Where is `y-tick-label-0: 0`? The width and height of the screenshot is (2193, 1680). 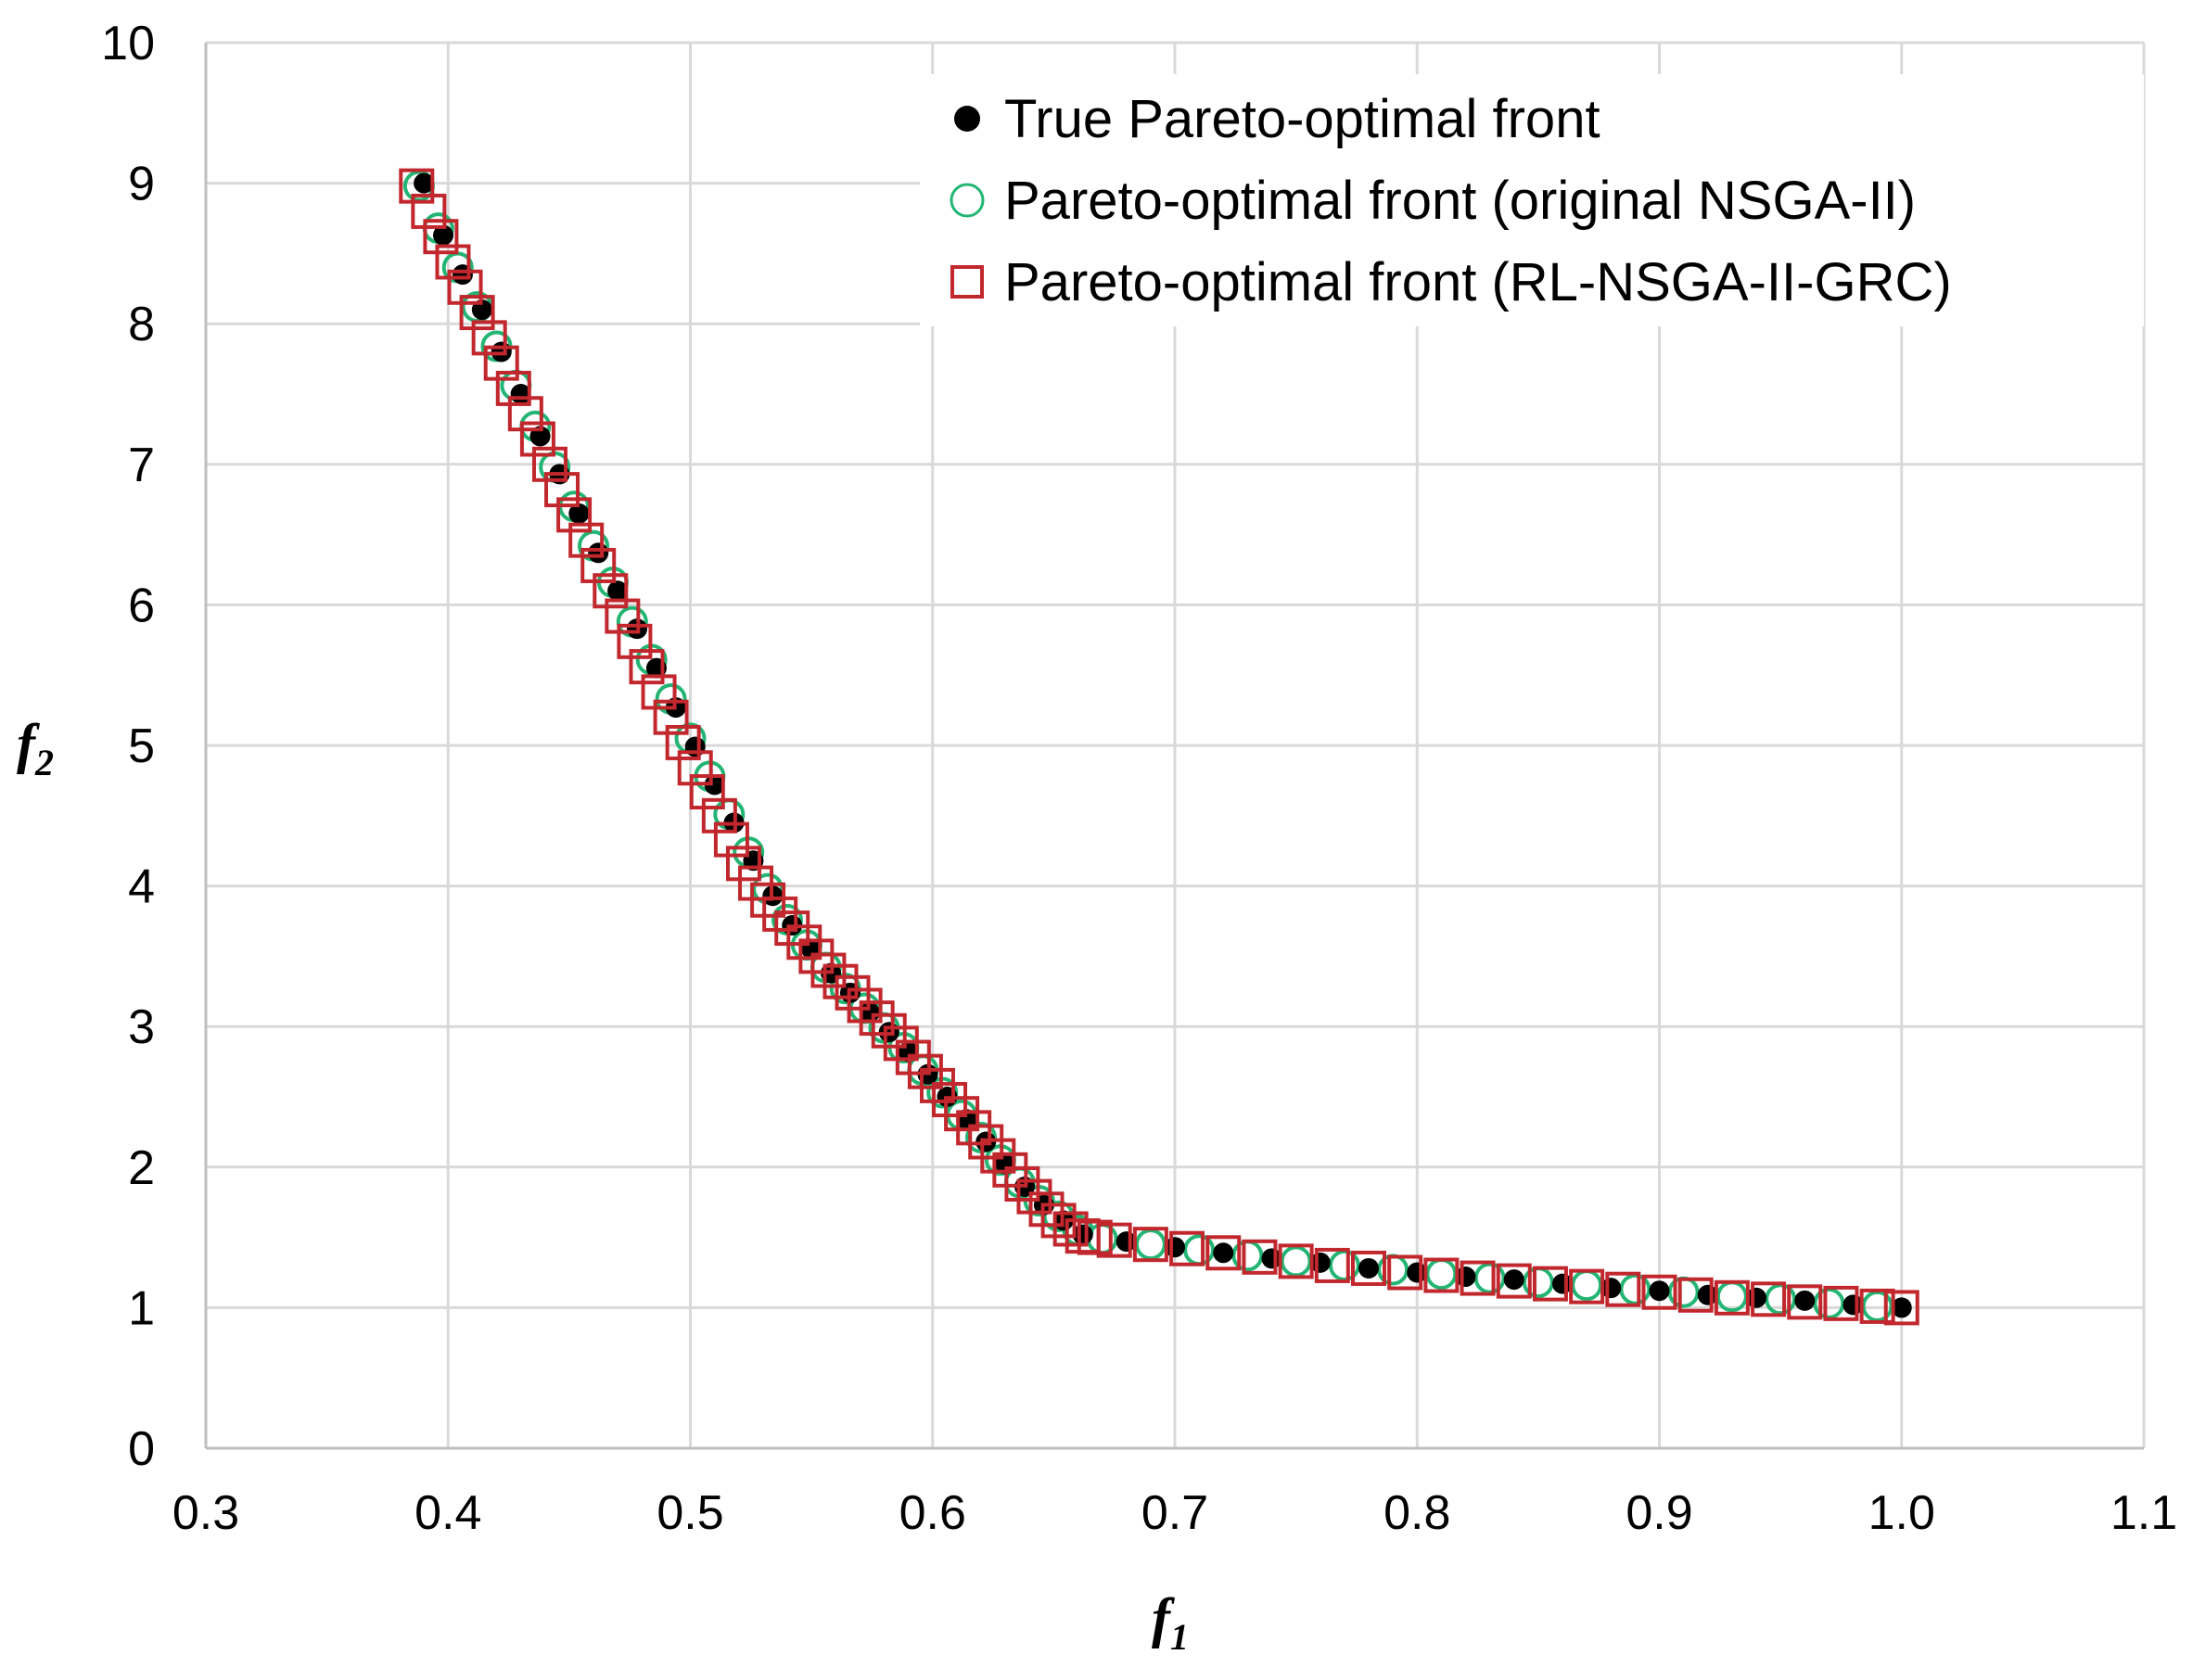
y-tick-label-0: 0 is located at coordinates (141, 1449).